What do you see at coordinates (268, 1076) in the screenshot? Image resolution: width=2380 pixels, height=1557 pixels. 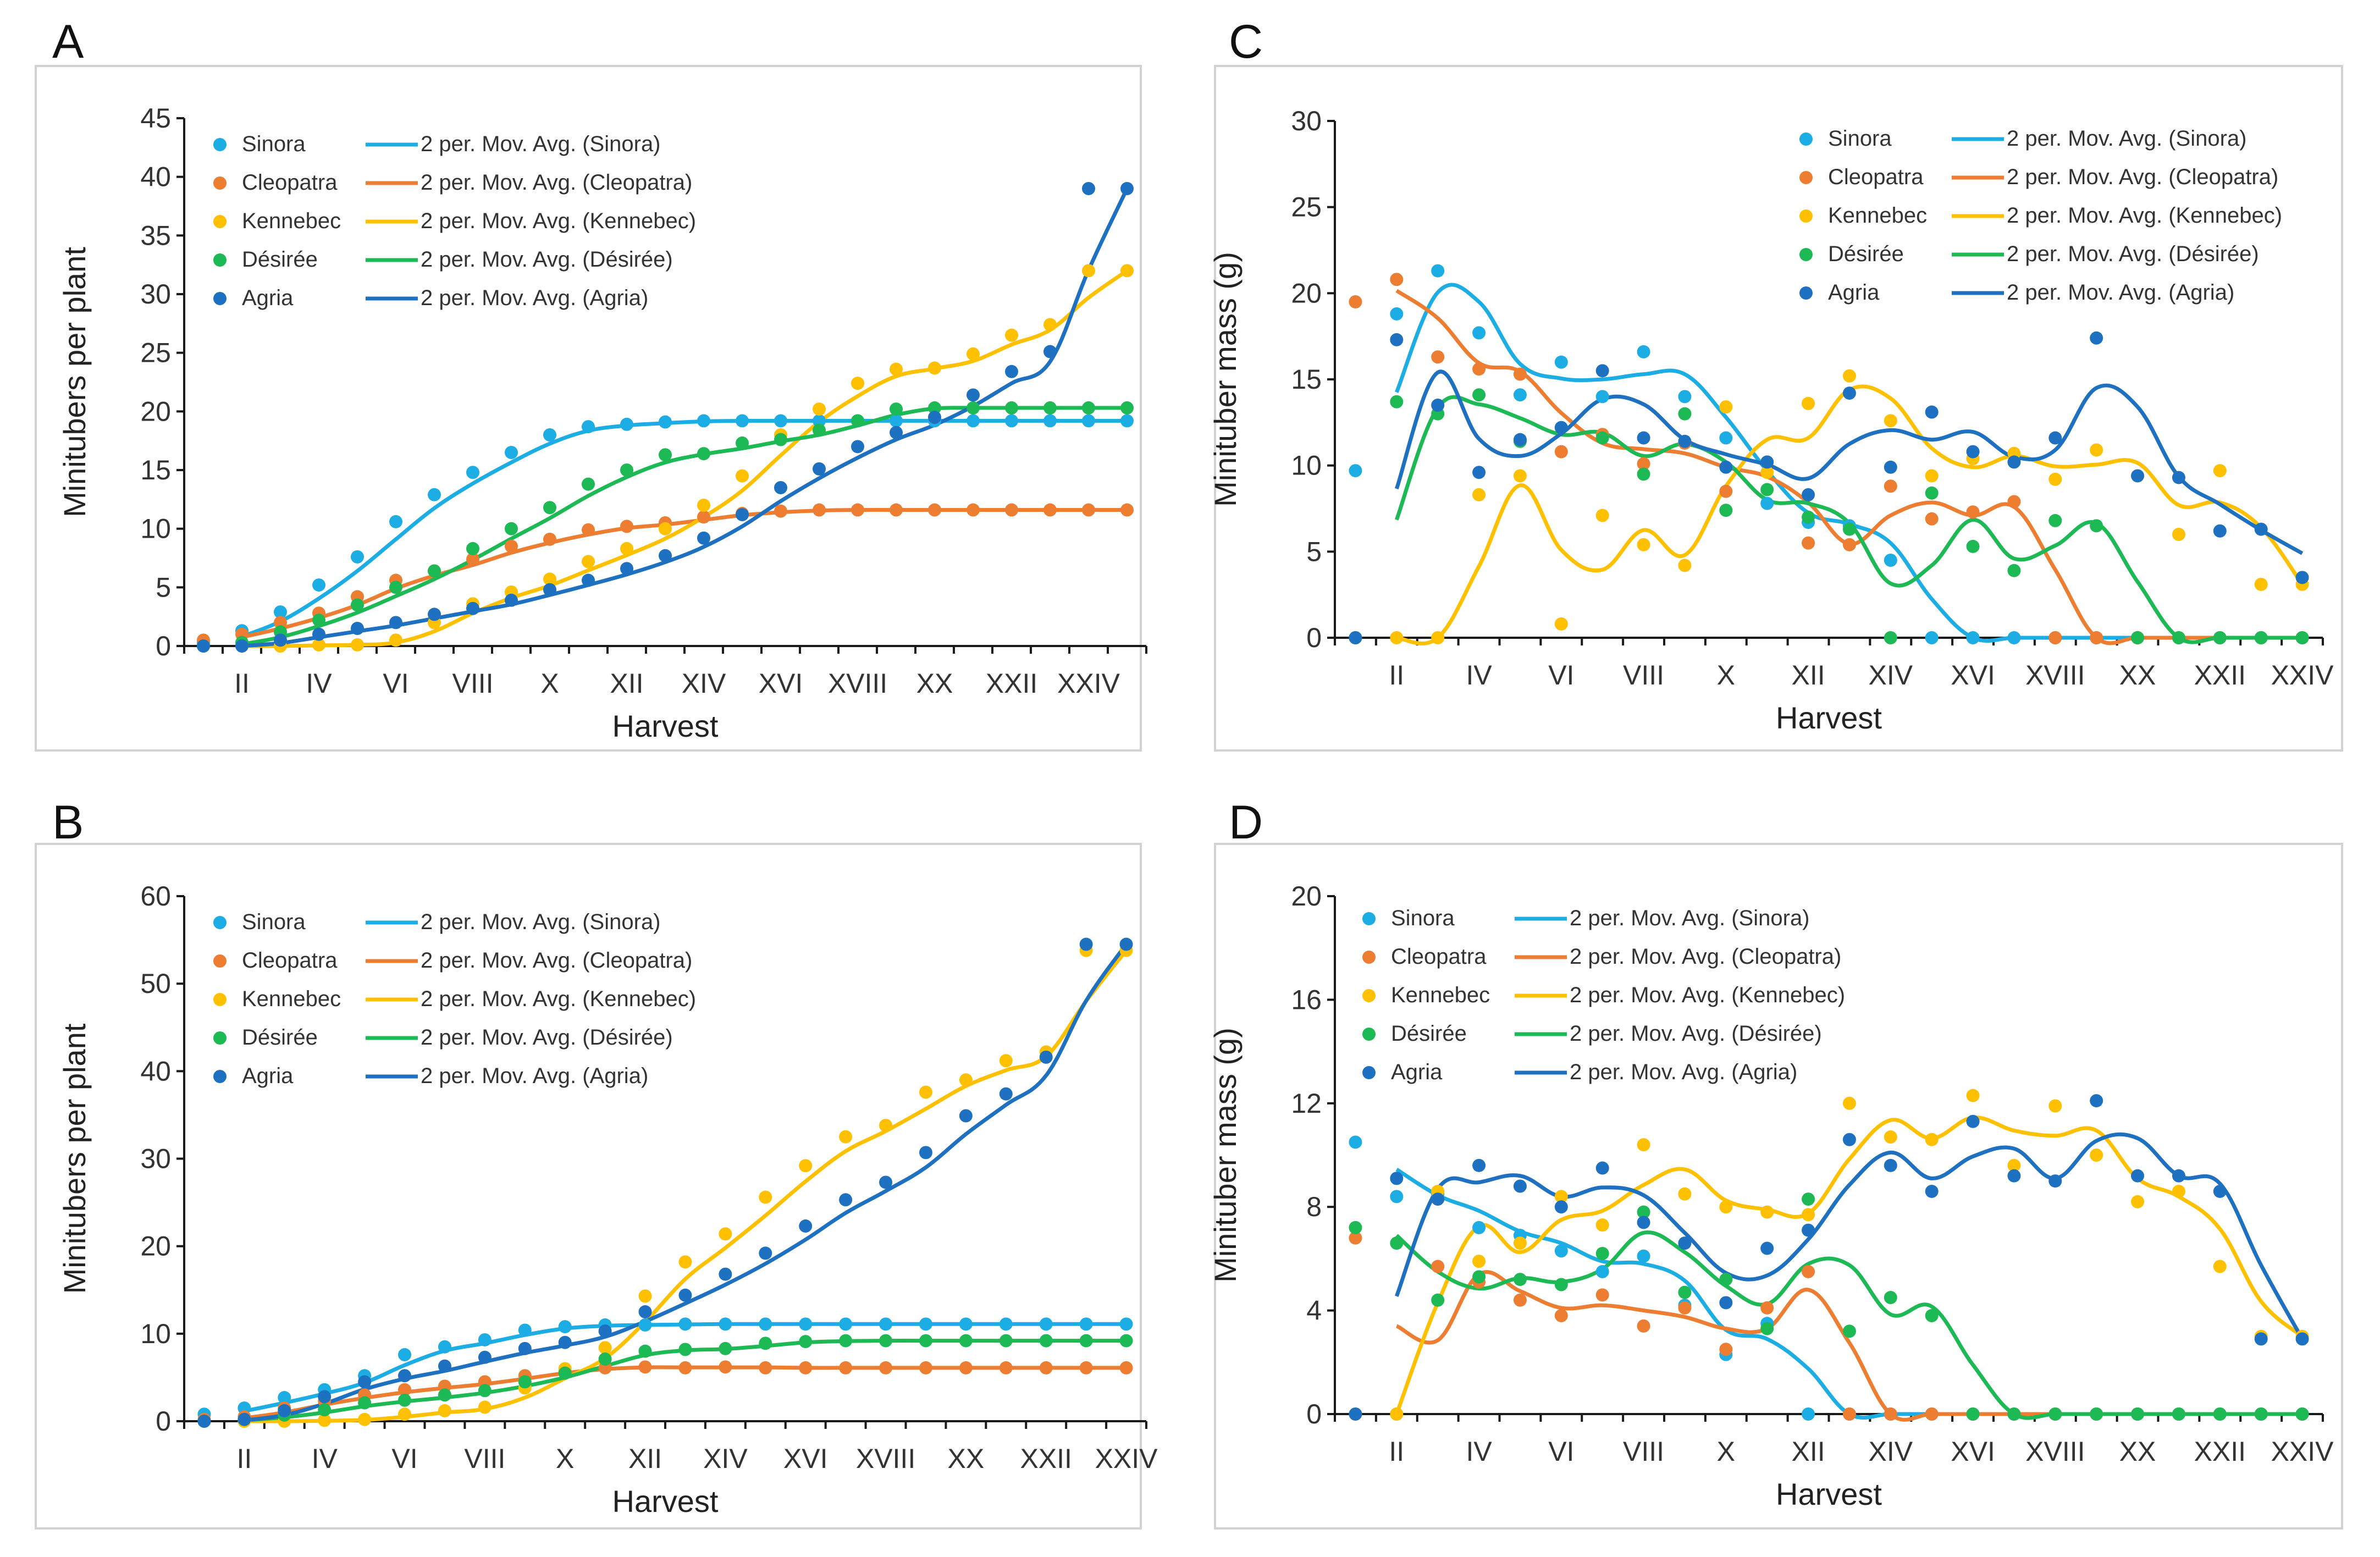 I see `legend-label-agria: Agria` at bounding box center [268, 1076].